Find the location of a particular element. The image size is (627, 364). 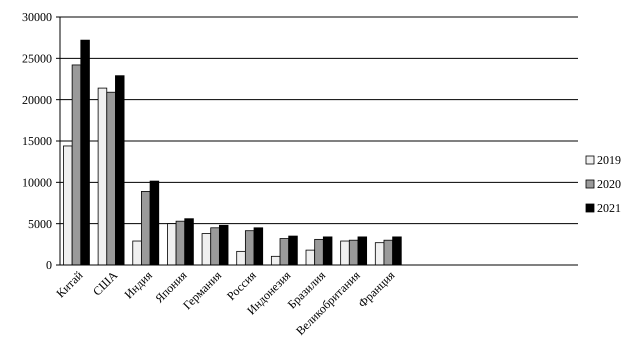

y-tick-label: 0 is located at coordinates (49, 265).